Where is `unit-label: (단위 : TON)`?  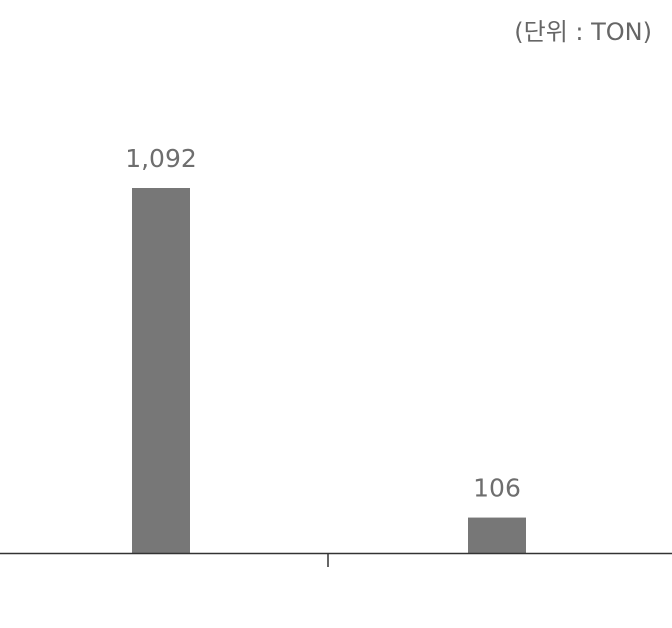 unit-label: (단위 : TON) is located at coordinates (583, 32).